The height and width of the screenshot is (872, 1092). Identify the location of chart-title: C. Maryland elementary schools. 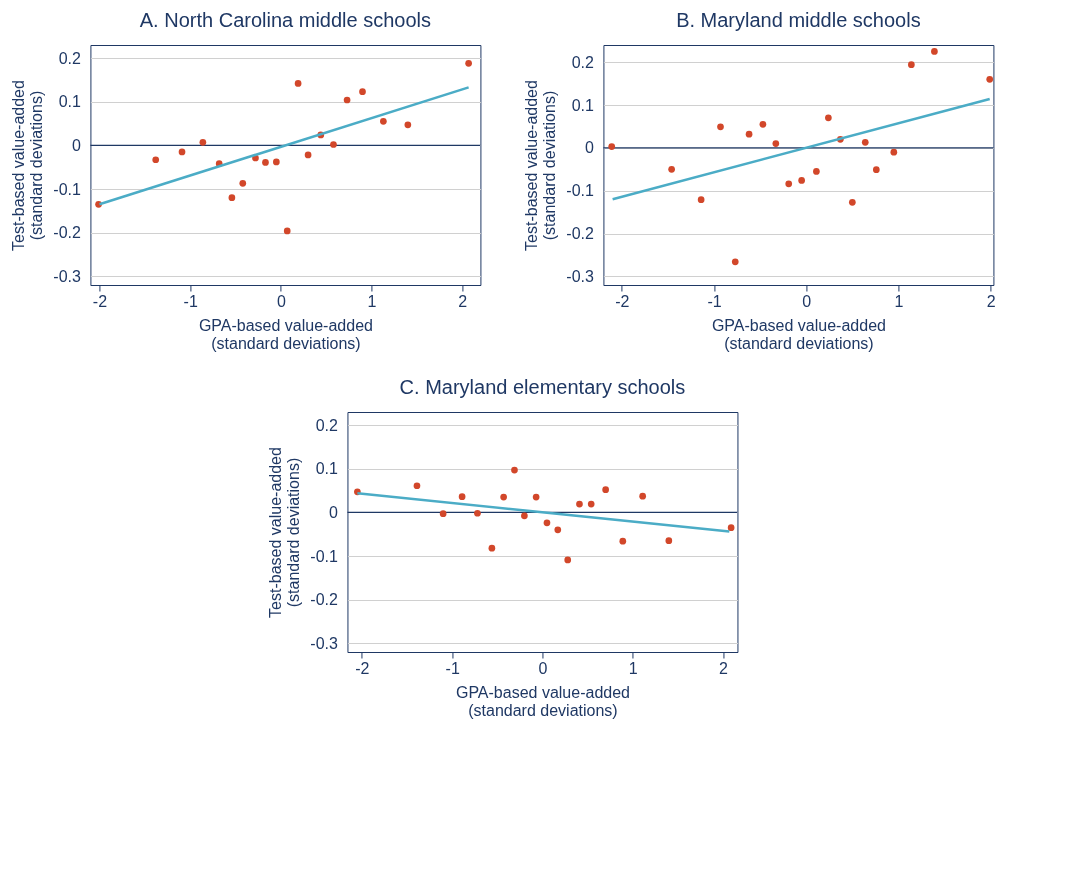
(542, 387).